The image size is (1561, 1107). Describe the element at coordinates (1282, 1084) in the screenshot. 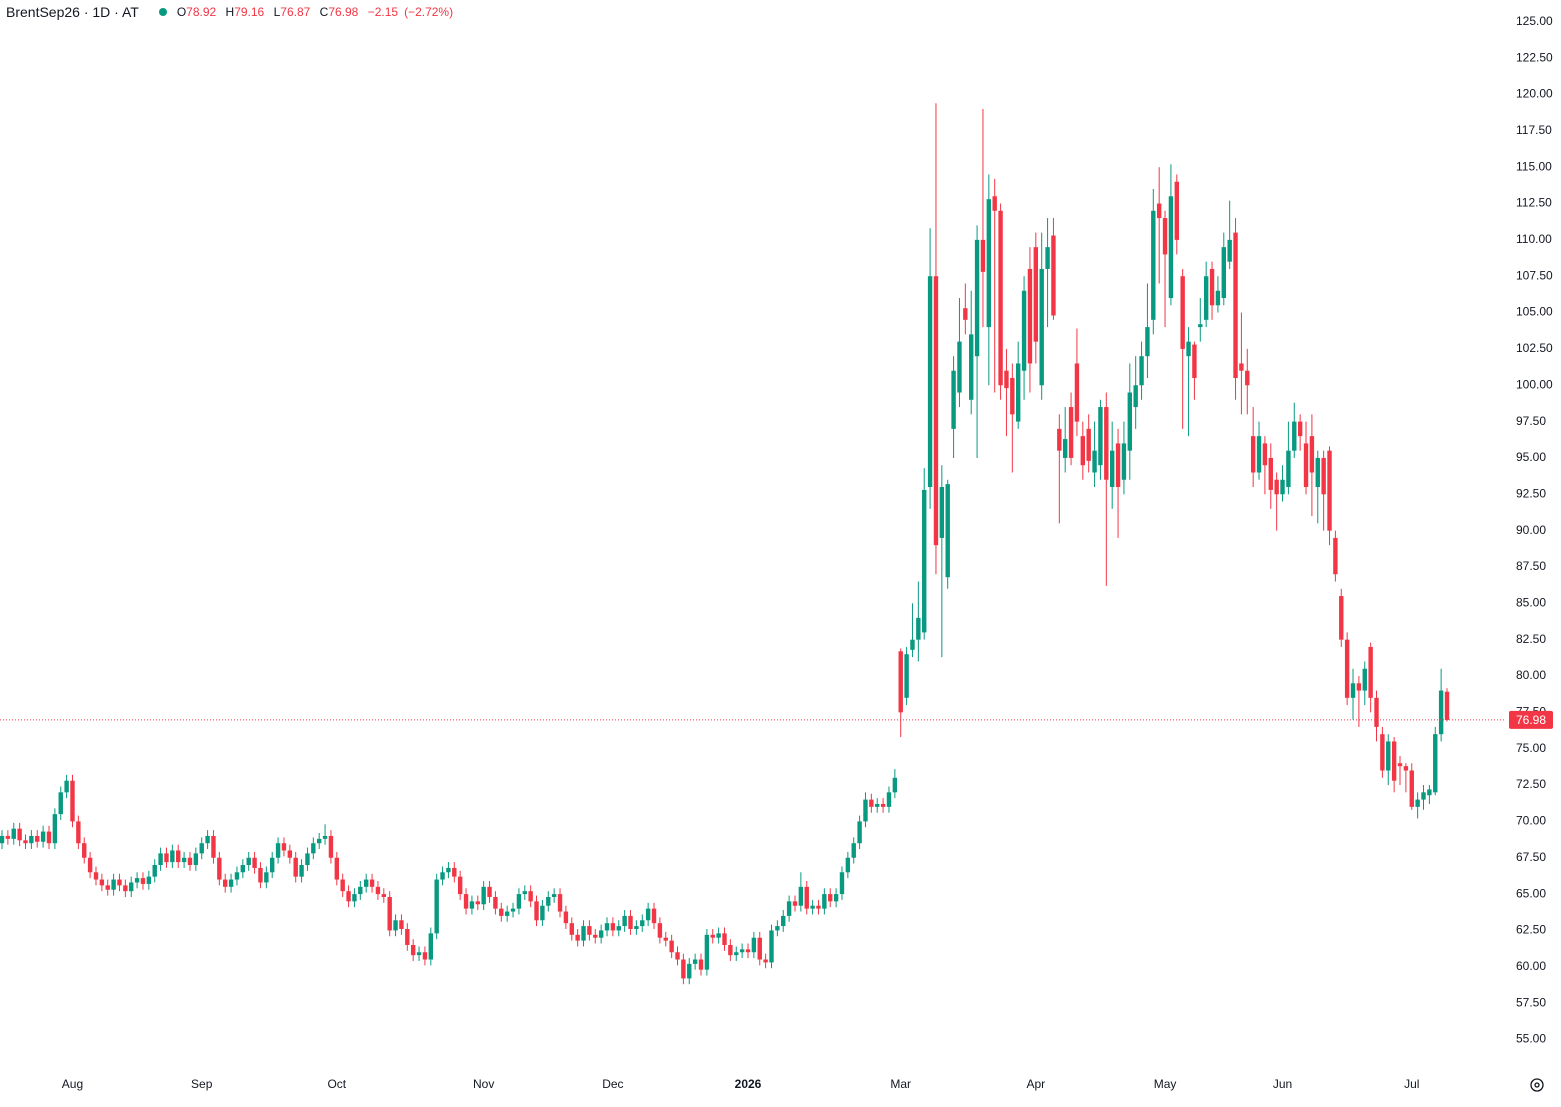

I see `x-tick-label: Jun` at that location.